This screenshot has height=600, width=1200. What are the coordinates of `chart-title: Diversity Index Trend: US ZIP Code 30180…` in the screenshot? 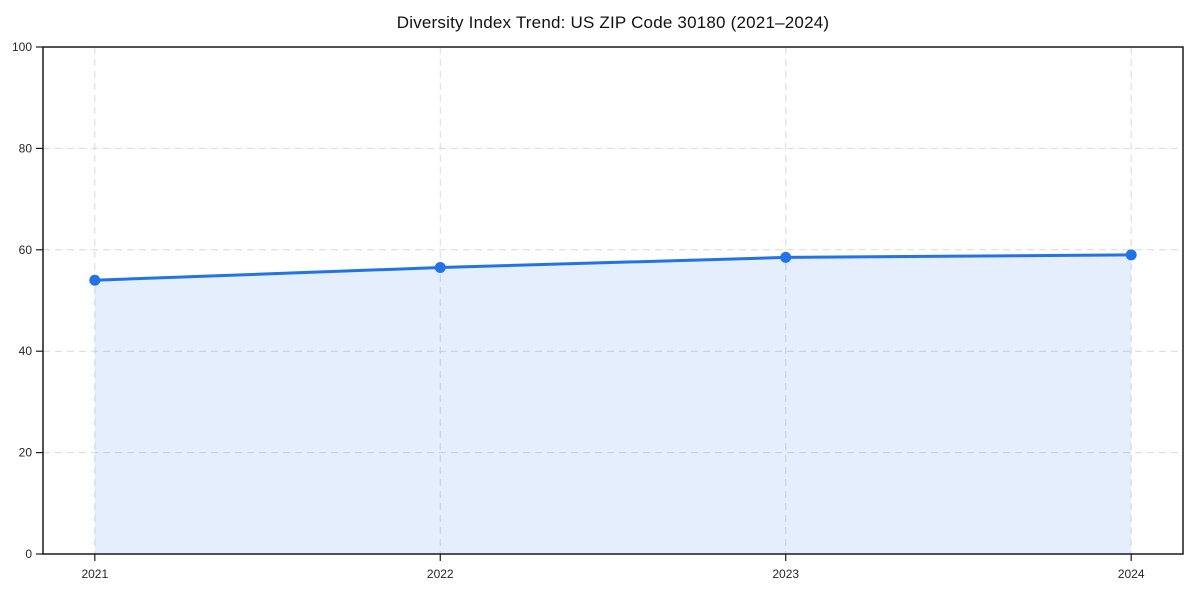 It's located at (613, 22).